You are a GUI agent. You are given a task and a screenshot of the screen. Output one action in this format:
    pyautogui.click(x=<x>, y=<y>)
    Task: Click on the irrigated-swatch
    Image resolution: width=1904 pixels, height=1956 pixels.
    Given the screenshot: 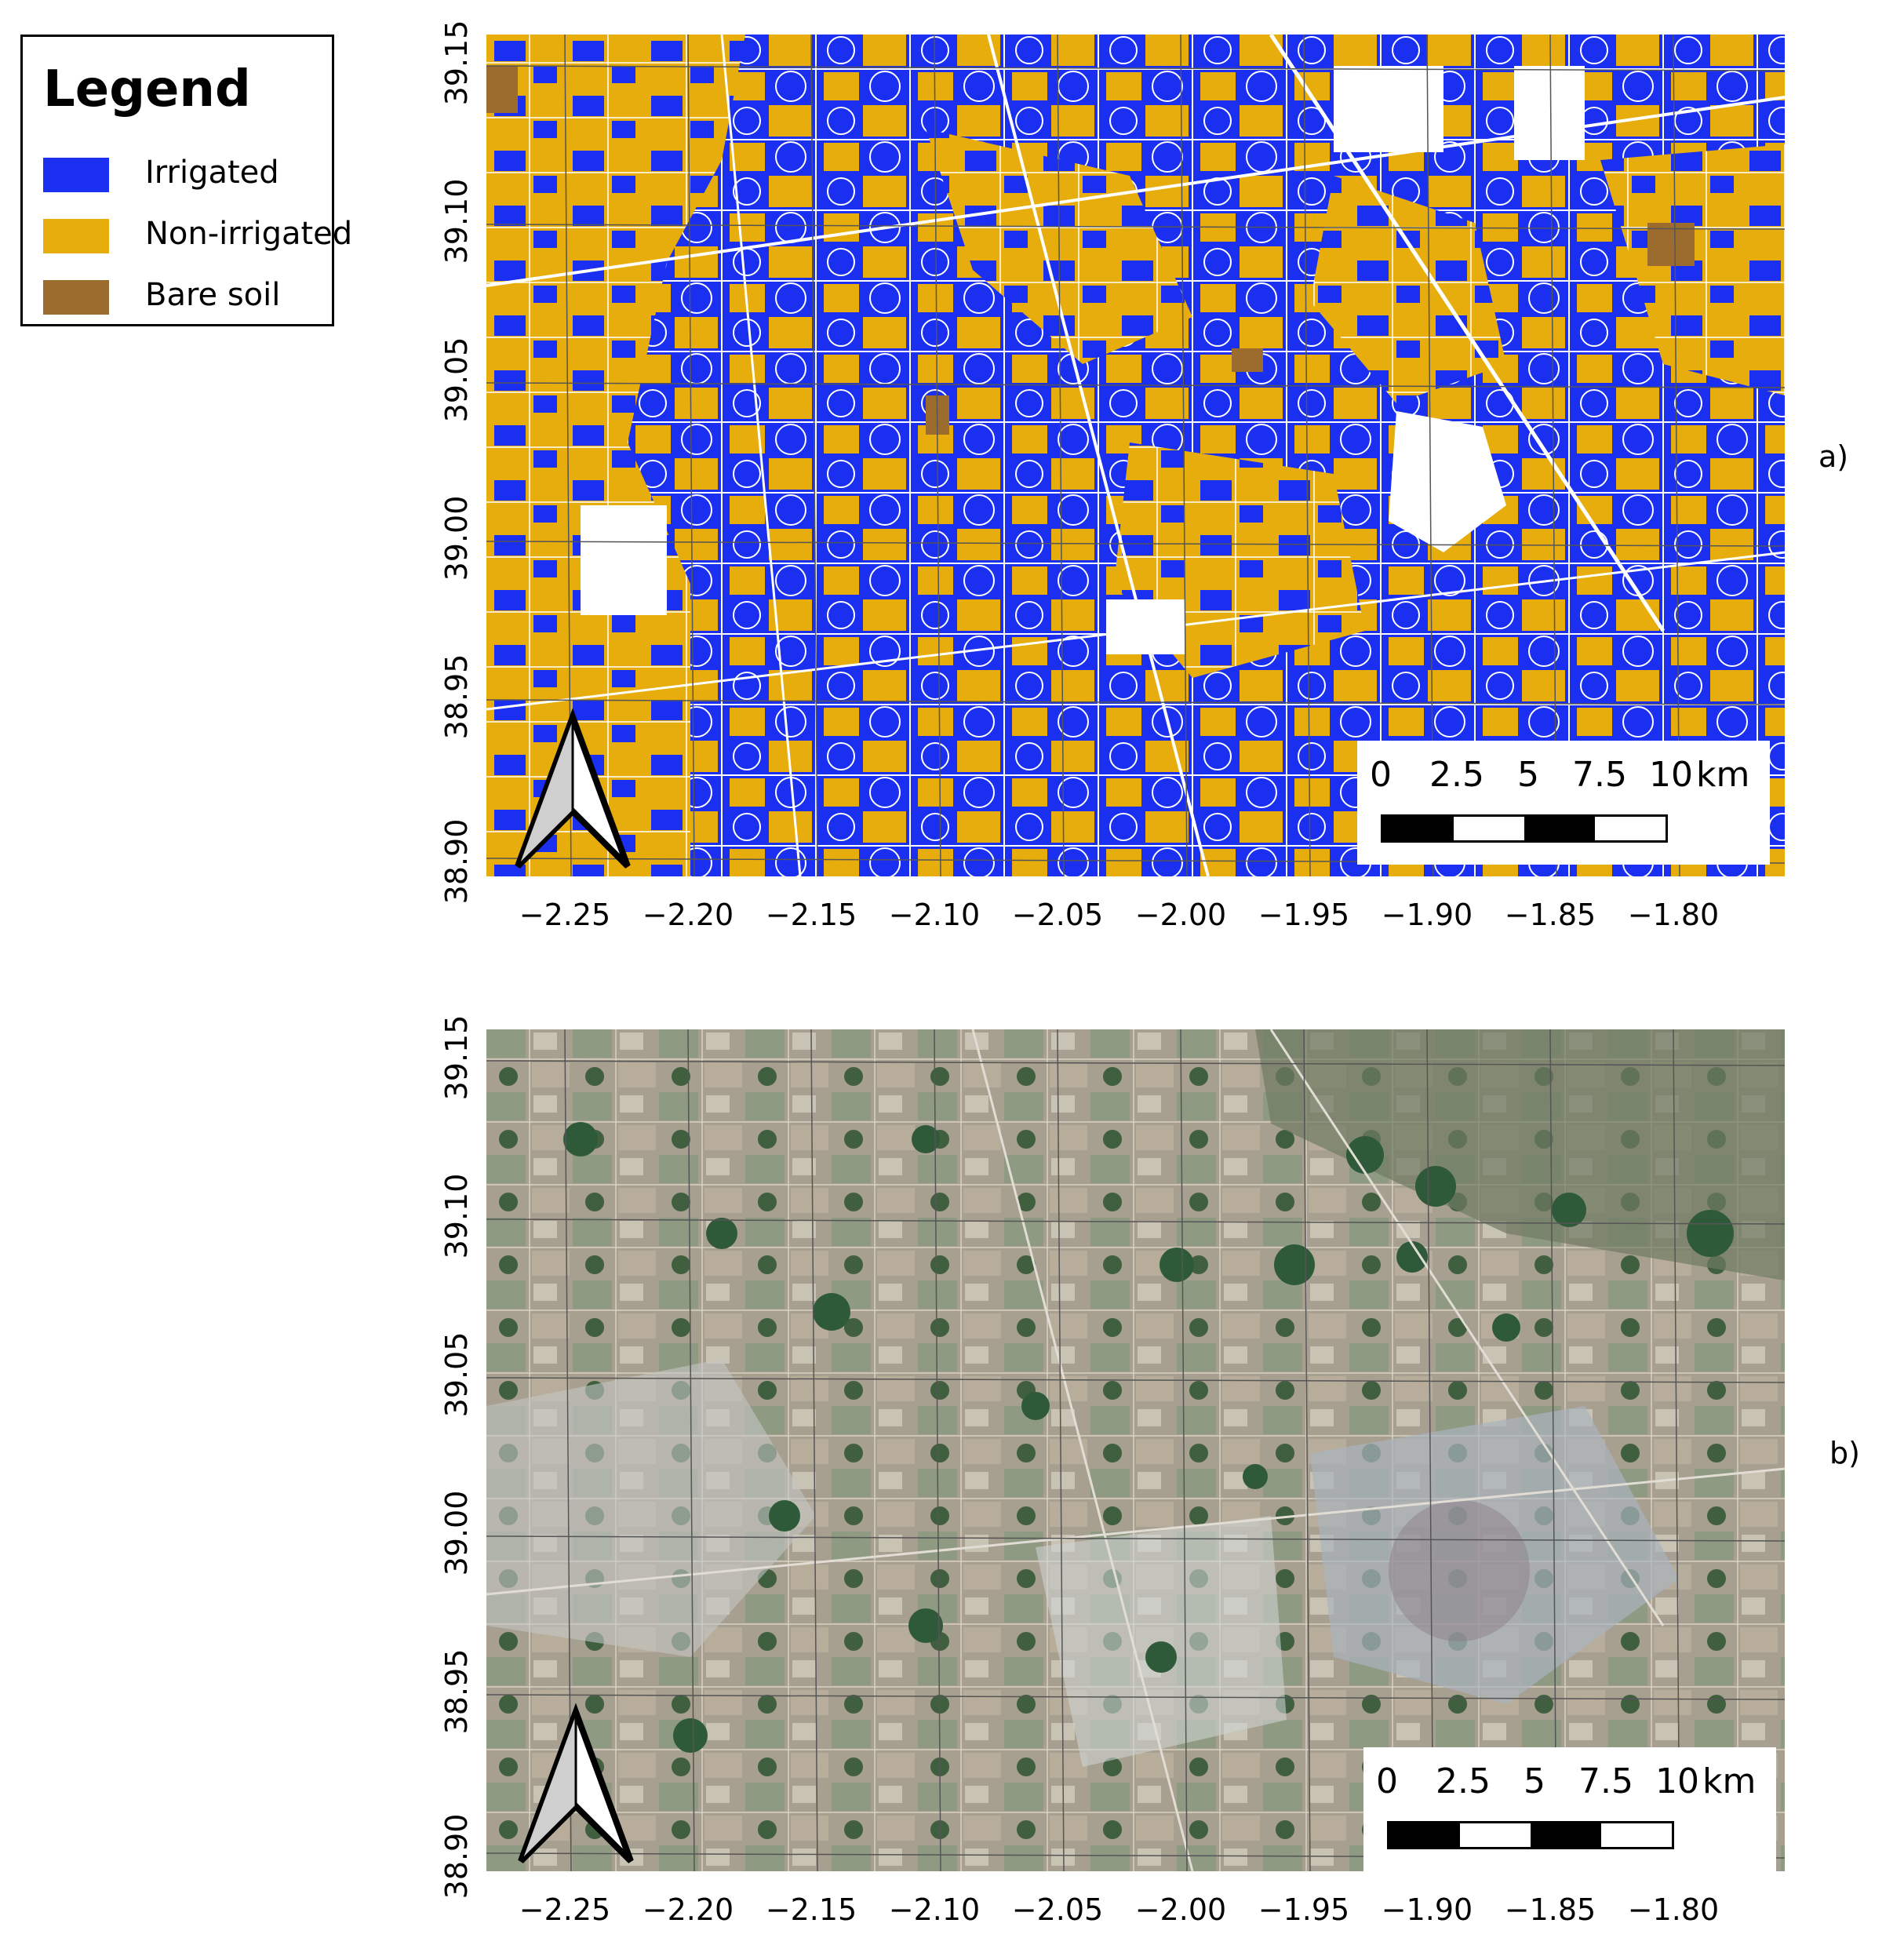 What is the action you would take?
    pyautogui.click(x=76, y=175)
    